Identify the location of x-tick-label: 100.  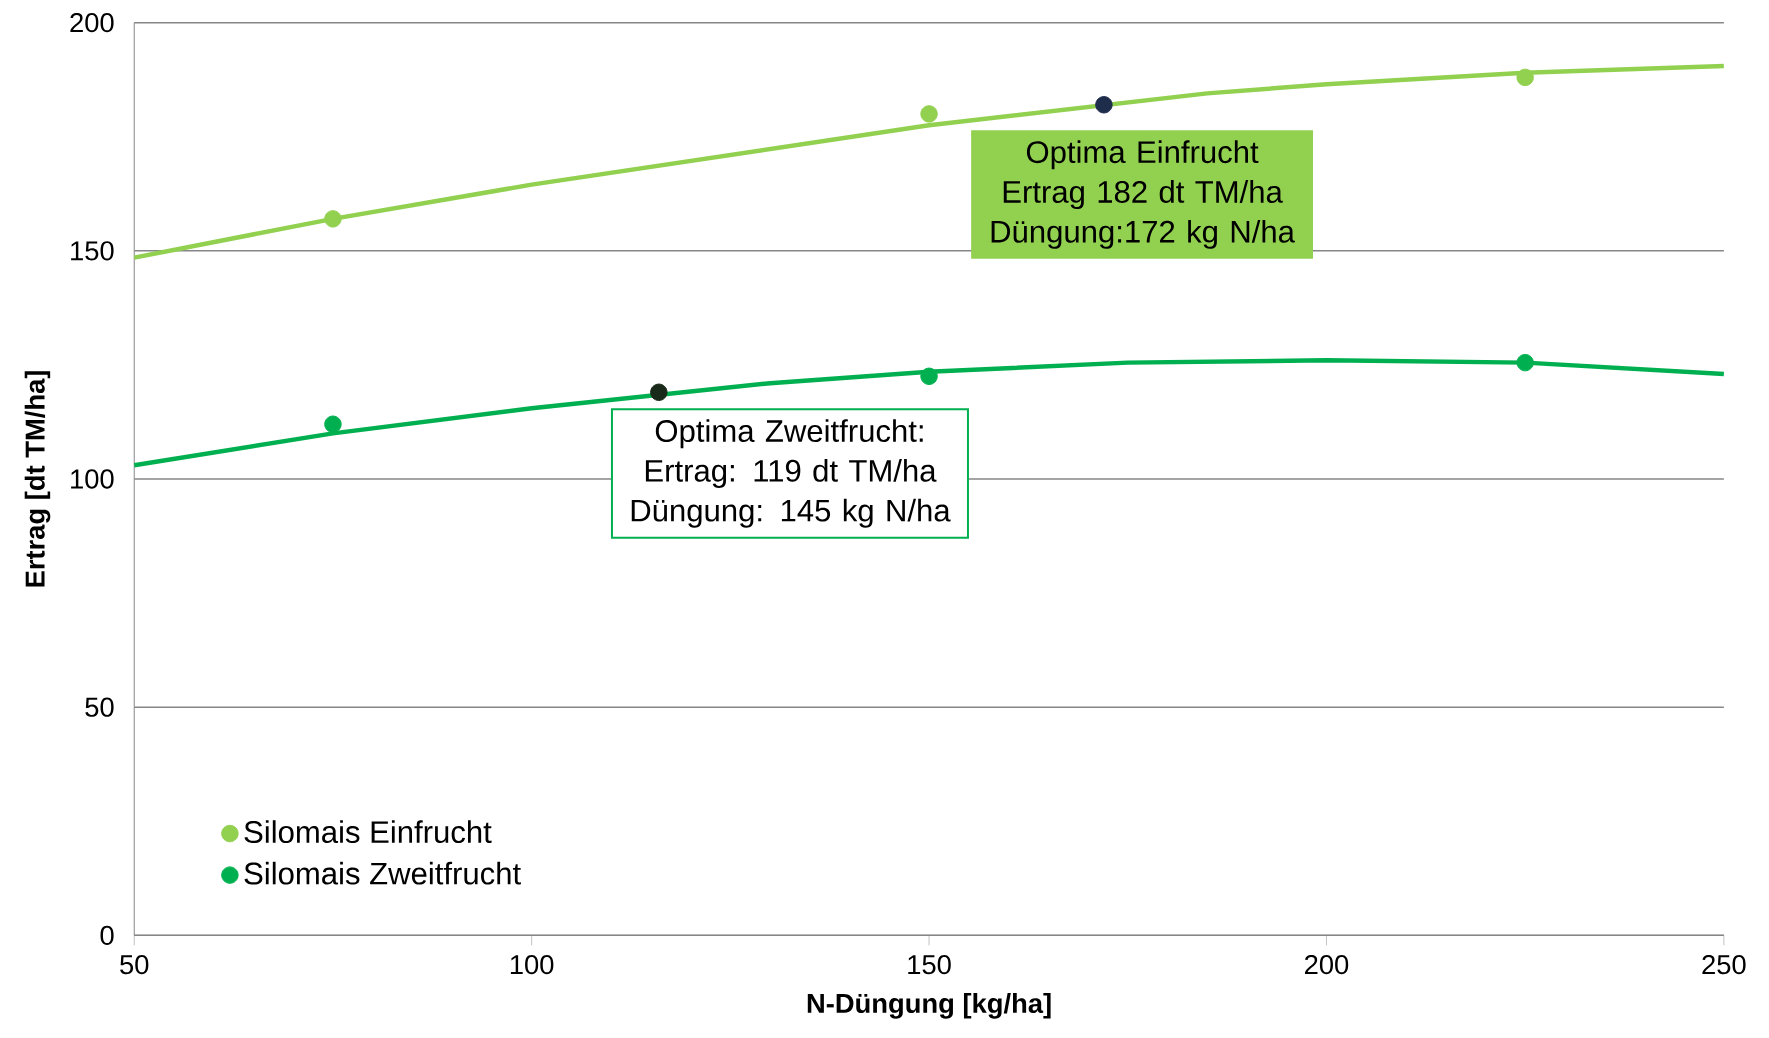
(532, 964).